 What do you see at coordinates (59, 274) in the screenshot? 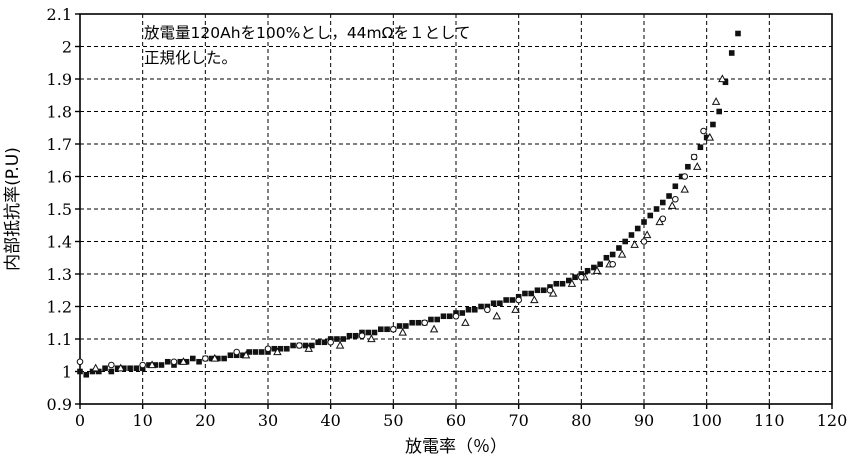
I see `y-tick-label: 1.3` at bounding box center [59, 274].